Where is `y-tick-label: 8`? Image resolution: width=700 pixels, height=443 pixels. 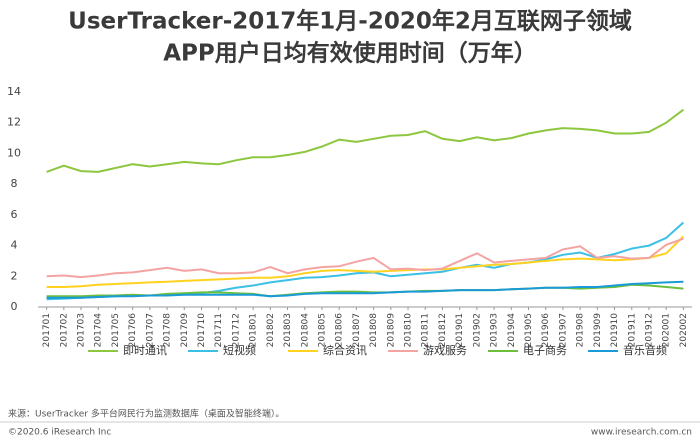 y-tick-label: 8 is located at coordinates (14, 183).